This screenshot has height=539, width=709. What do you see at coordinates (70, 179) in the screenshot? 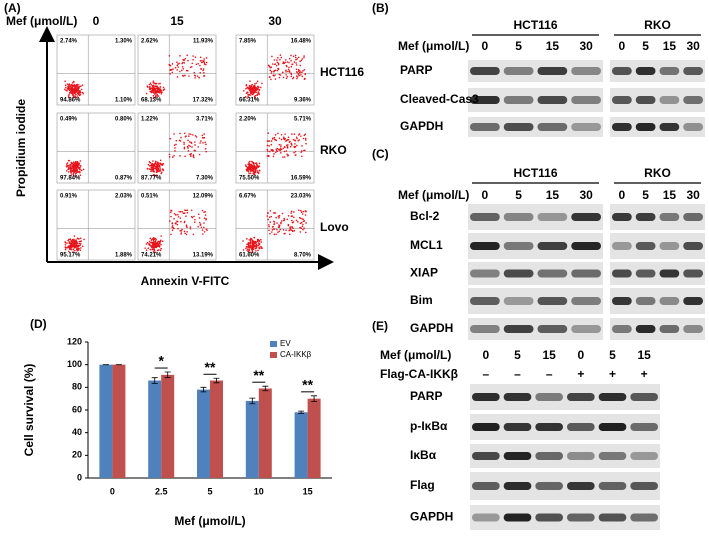
I see `quadrant-percent: 97.84%` at bounding box center [70, 179].